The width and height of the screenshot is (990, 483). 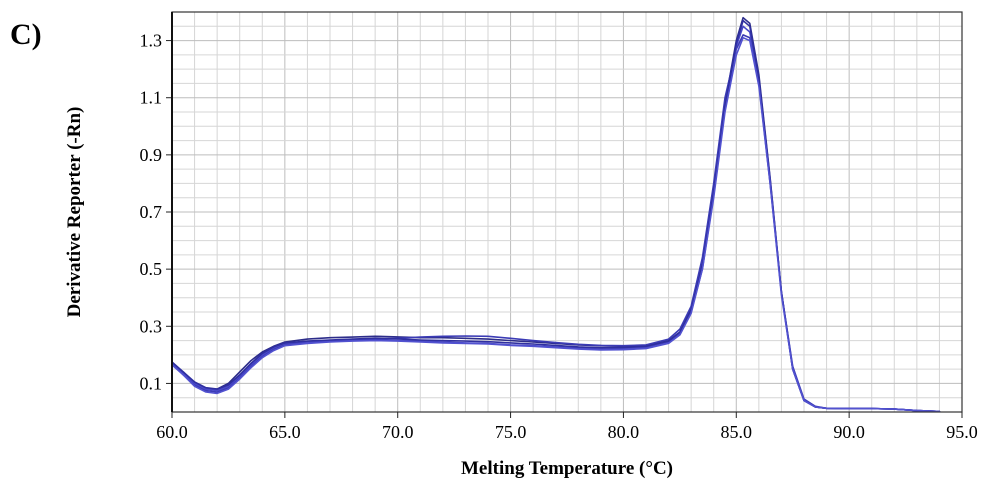 I want to click on y-axis-title: Derivative Reporter (-Rn), so click(x=74, y=212).